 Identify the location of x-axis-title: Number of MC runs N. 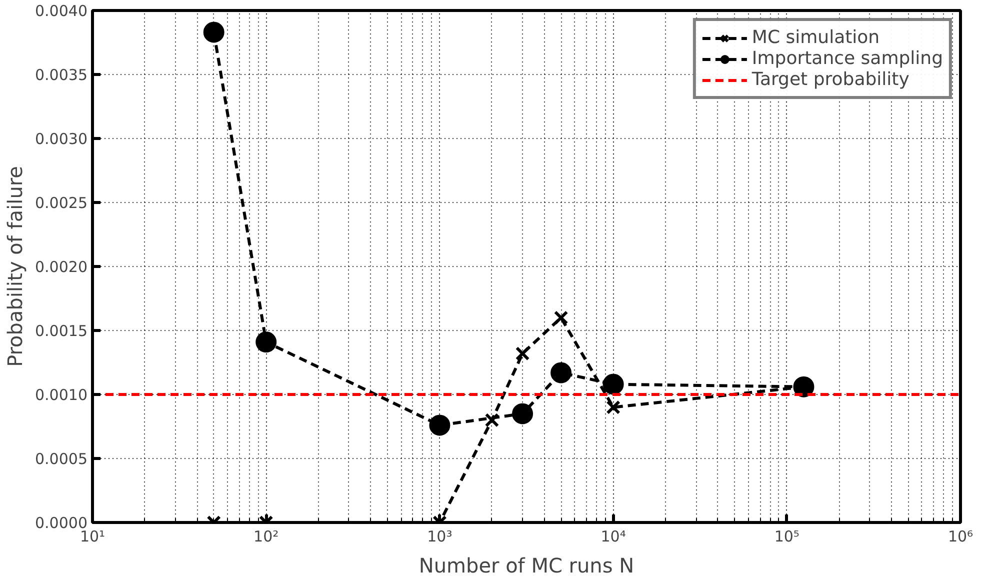
(526, 566).